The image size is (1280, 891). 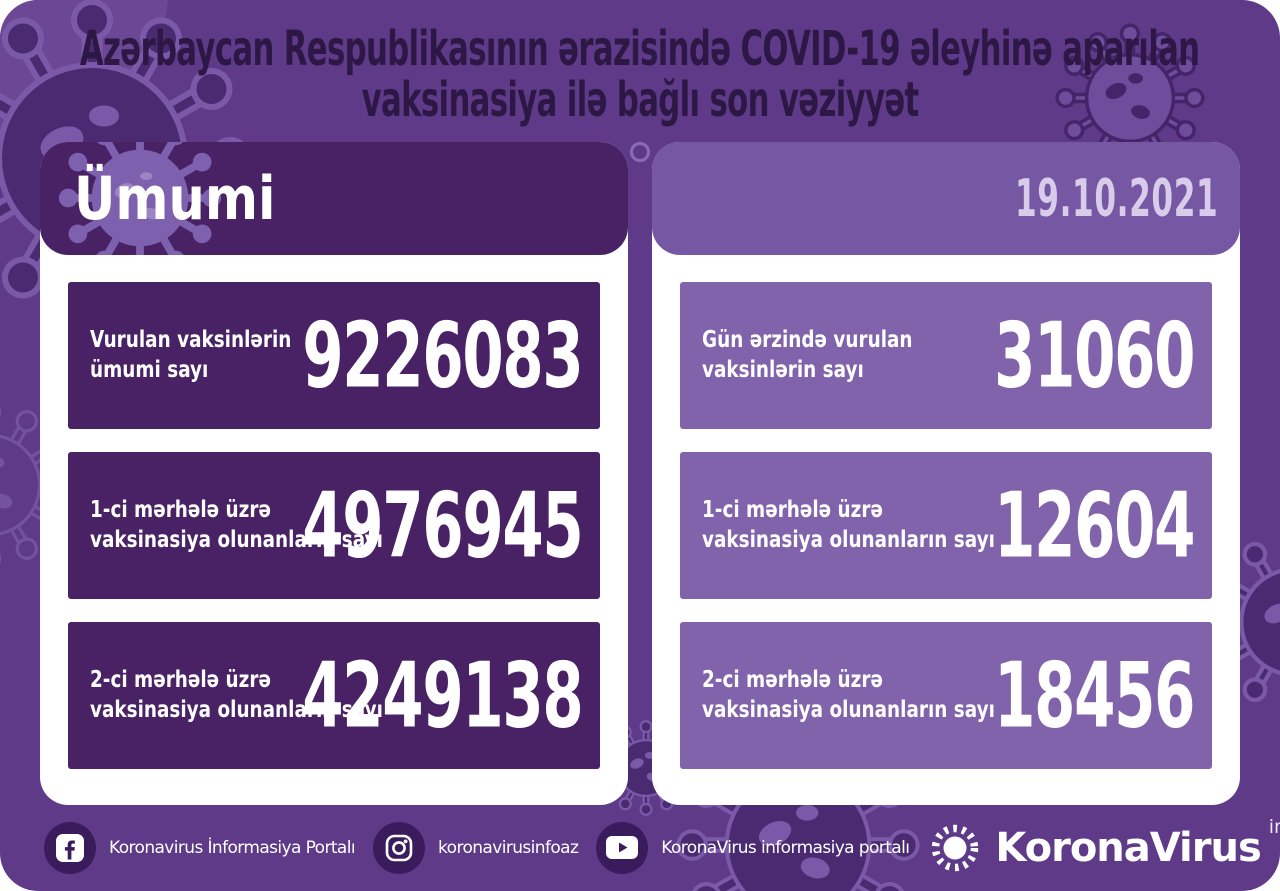 What do you see at coordinates (232, 848) in the screenshot?
I see `facebook-label: Koronavirus İnformasiya Portalı` at bounding box center [232, 848].